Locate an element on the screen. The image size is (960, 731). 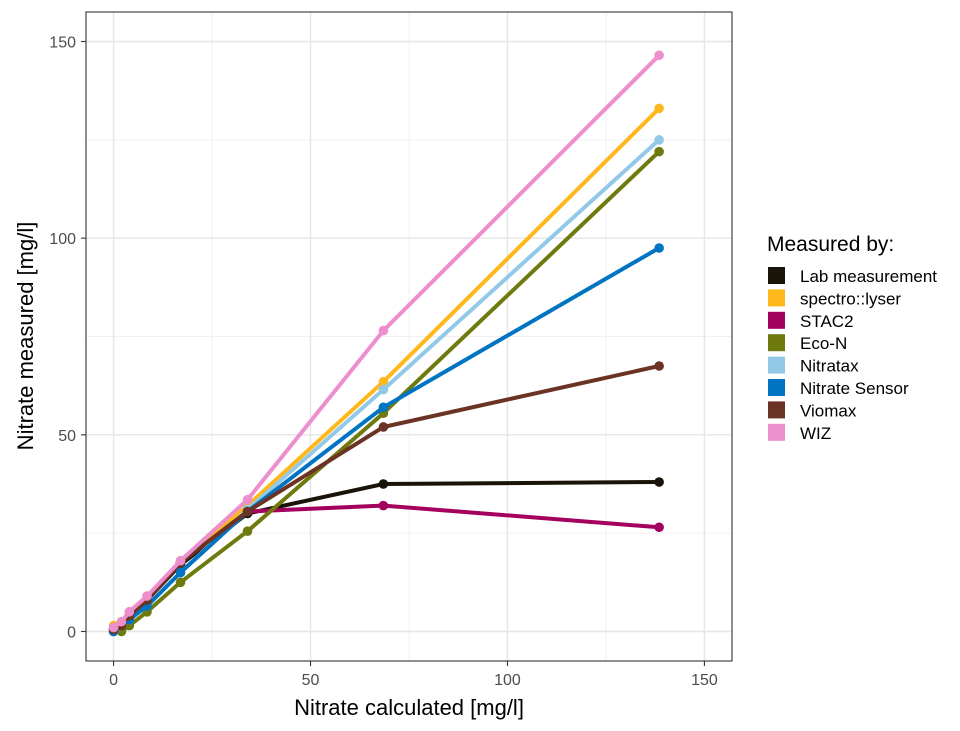
legend-label: STAC2 is located at coordinates (827, 321).